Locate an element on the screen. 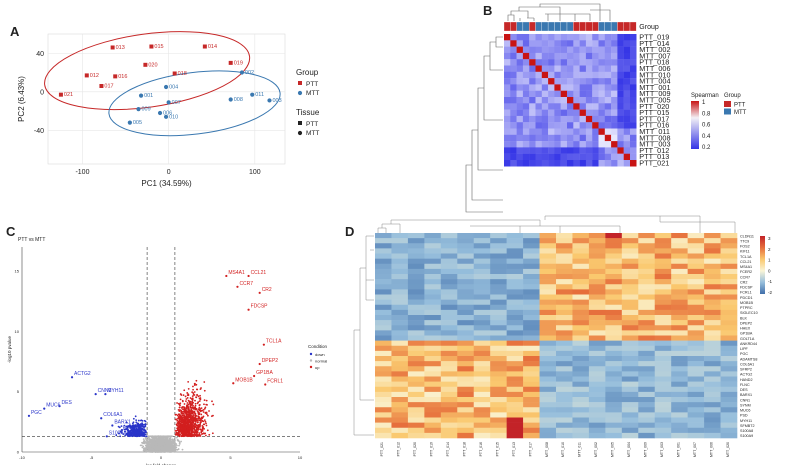 Image resolution: width=798 pixels, height=465 pixels. pca-x-axis-label: PC1 (34.59%) is located at coordinates (166, 183).